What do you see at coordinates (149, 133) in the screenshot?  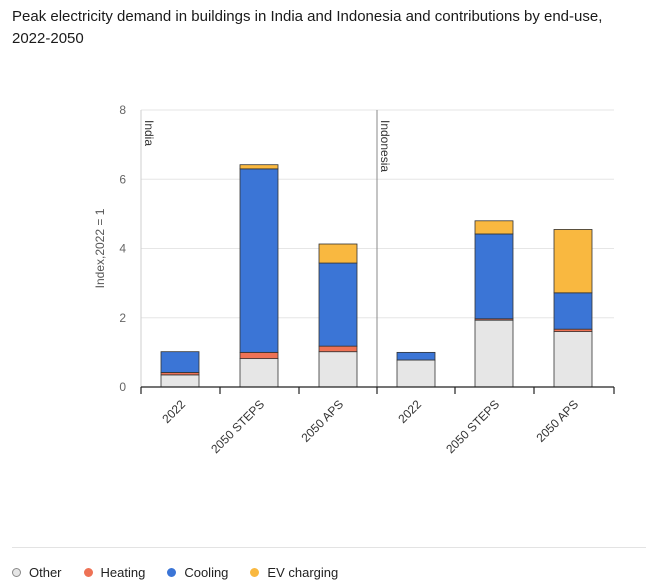 I see `panel-title-india: India` at bounding box center [149, 133].